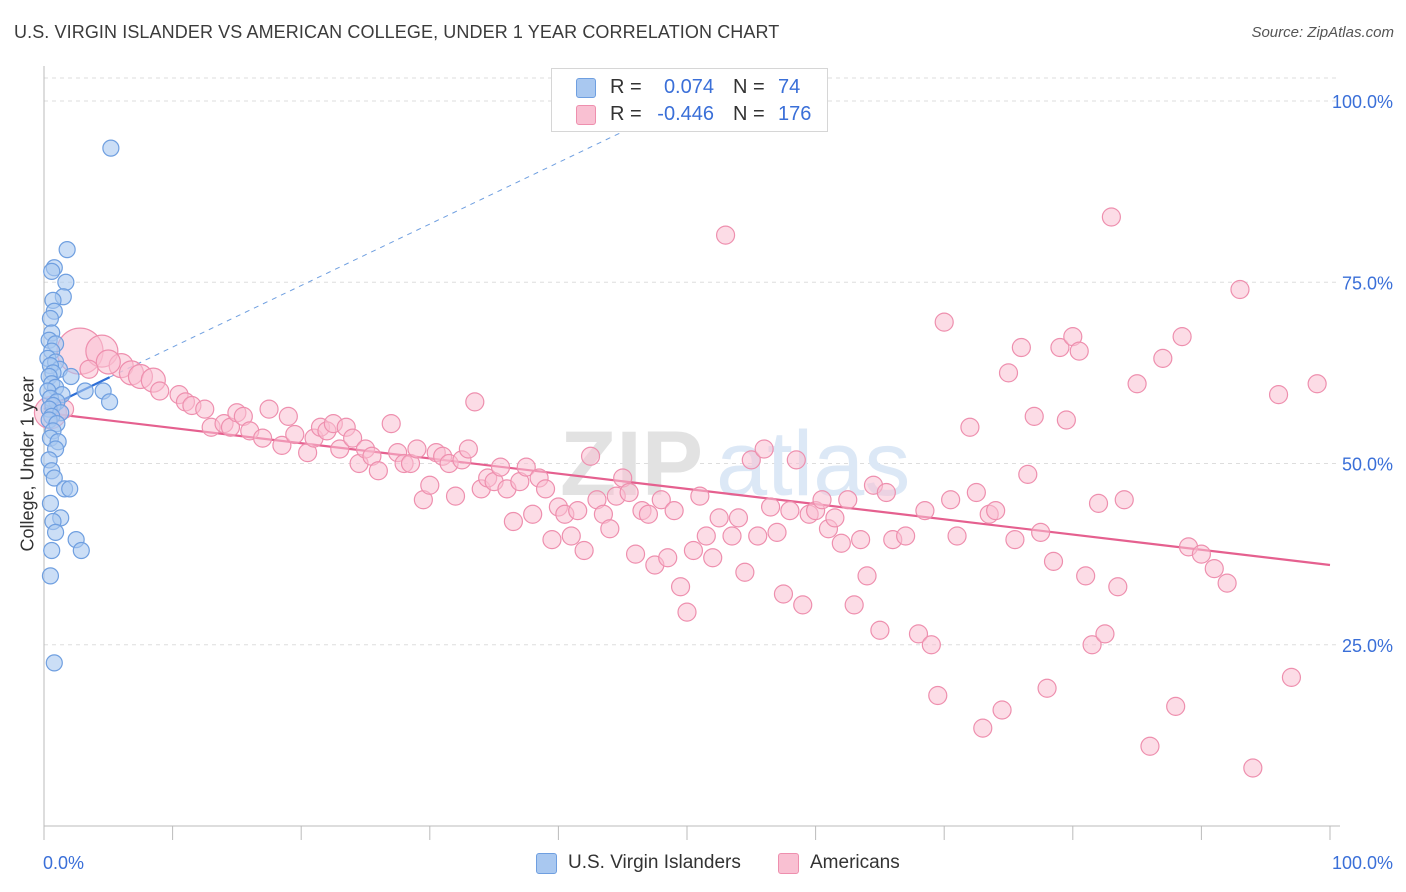 Image resolution: width=1406 pixels, height=892 pixels. Describe the element at coordinates (1367, 646) in the screenshot. I see `y-tick-label: 25.0%` at that location.